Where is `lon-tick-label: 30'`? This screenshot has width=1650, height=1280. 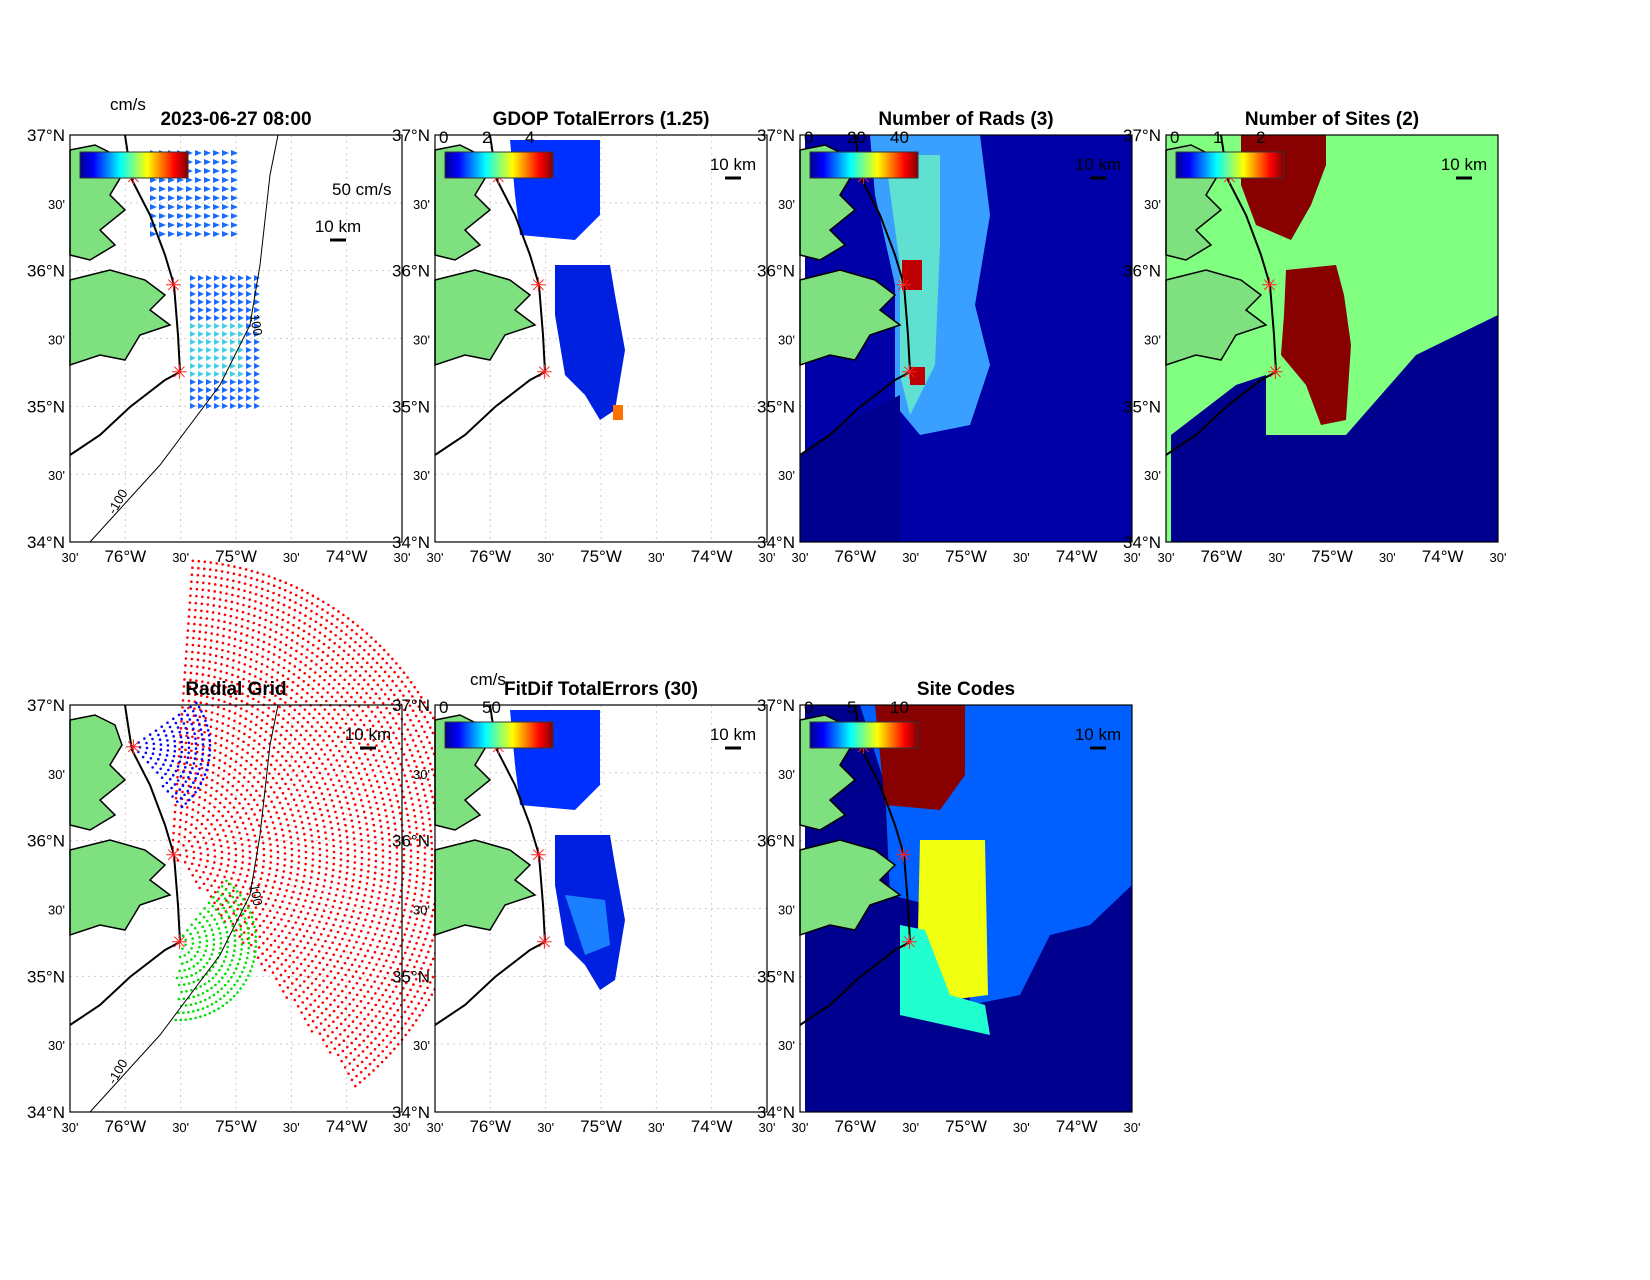
lon-tick-label: 30' is located at coordinates (291, 1127).